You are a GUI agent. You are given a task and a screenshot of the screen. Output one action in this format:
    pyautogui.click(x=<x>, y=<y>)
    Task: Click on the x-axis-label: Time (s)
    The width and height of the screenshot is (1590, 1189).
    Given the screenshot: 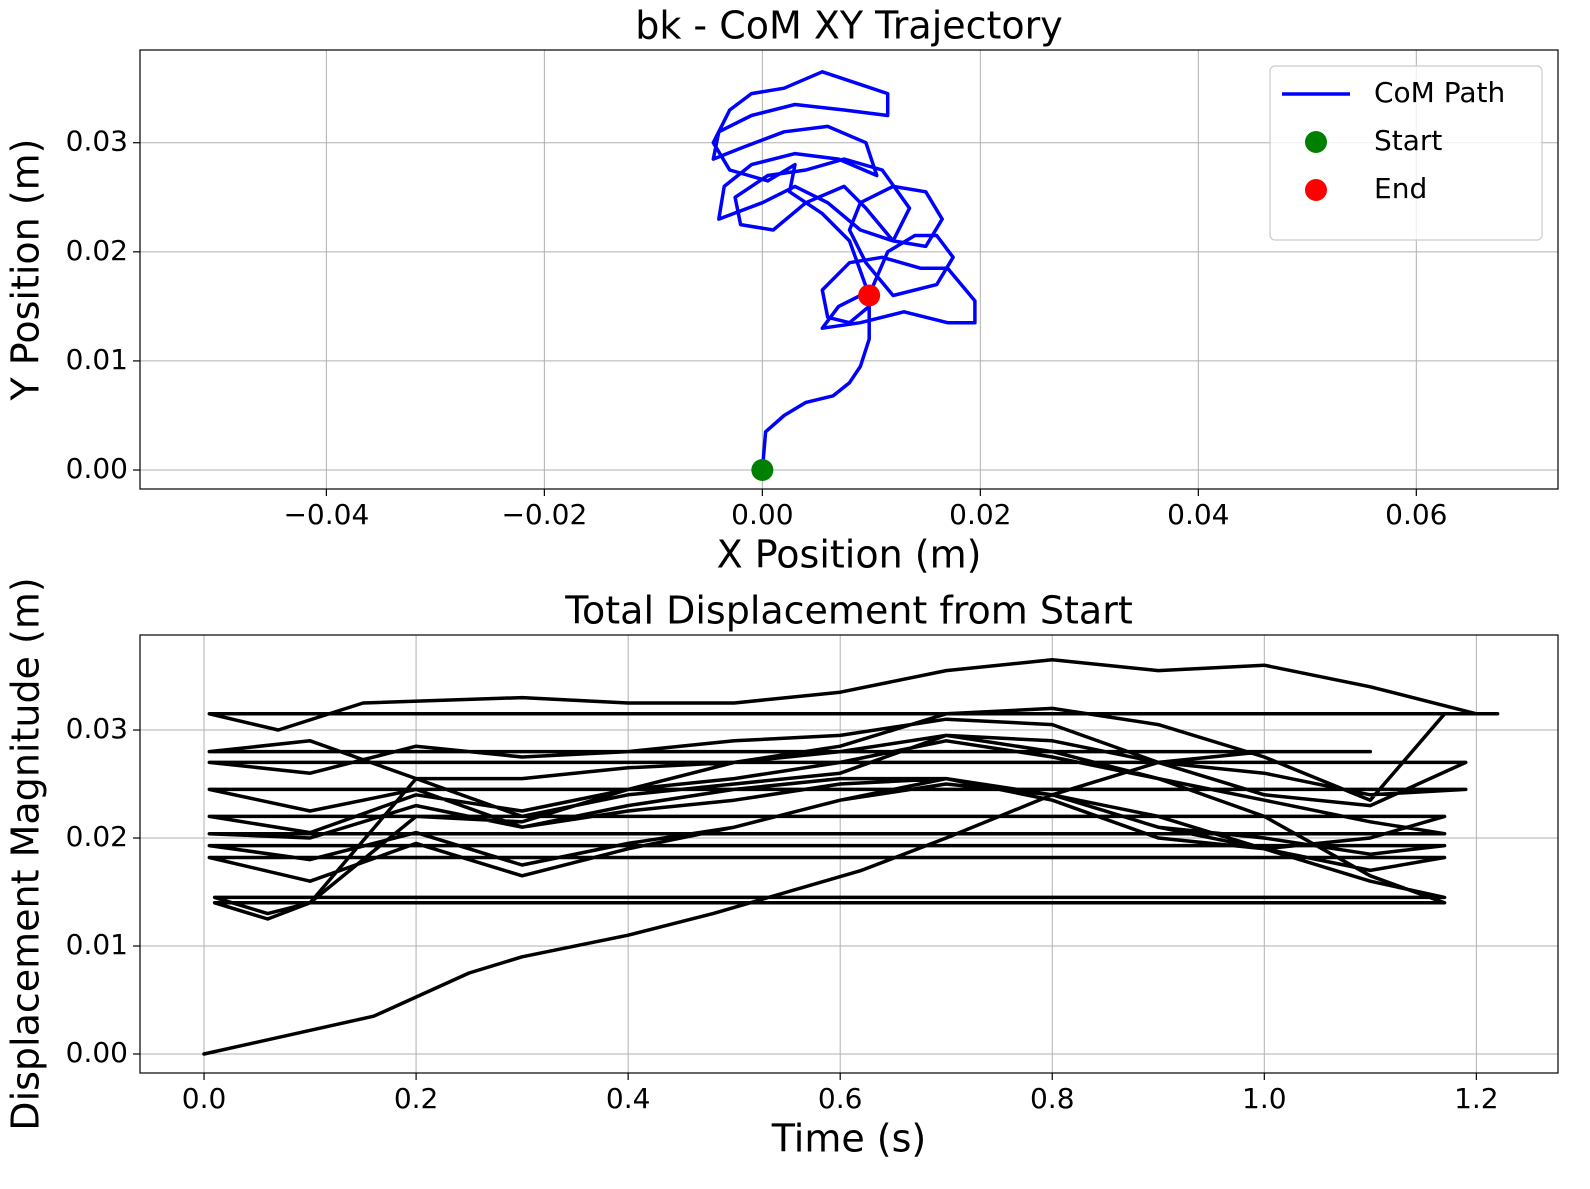 What is the action you would take?
    pyautogui.click(x=849, y=1139)
    